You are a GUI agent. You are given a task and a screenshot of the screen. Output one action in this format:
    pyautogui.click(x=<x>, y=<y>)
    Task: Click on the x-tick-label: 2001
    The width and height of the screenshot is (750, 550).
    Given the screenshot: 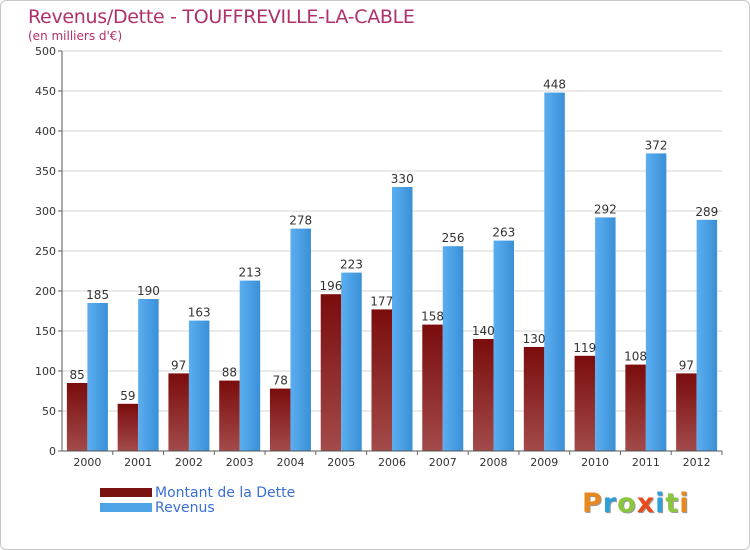 What is the action you would take?
    pyautogui.click(x=138, y=462)
    